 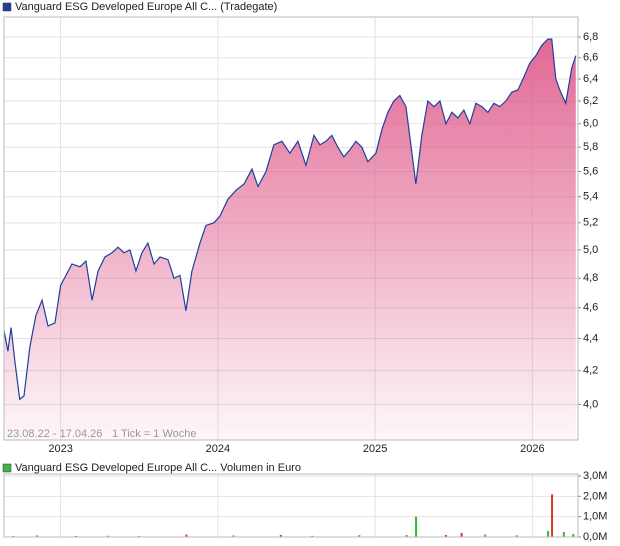 I want to click on plot-frame, so click(x=291, y=505).